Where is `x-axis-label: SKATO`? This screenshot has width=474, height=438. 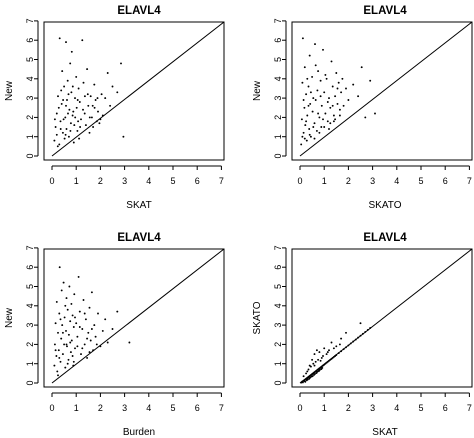
x-axis-label: SKATO is located at coordinates (385, 205).